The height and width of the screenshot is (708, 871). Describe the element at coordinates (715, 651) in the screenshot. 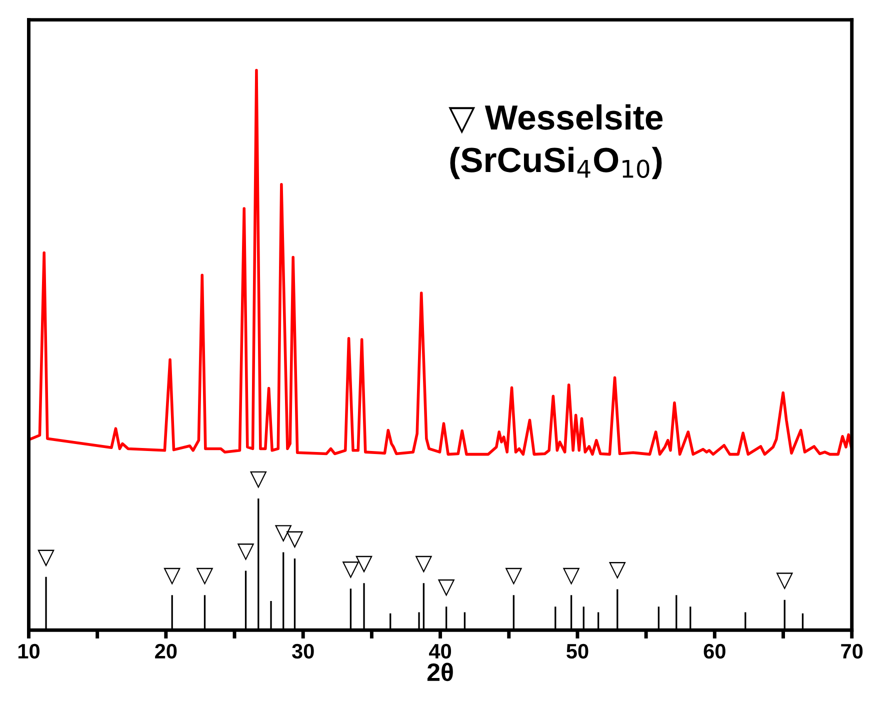

I see `x-tick-label: 60` at that location.